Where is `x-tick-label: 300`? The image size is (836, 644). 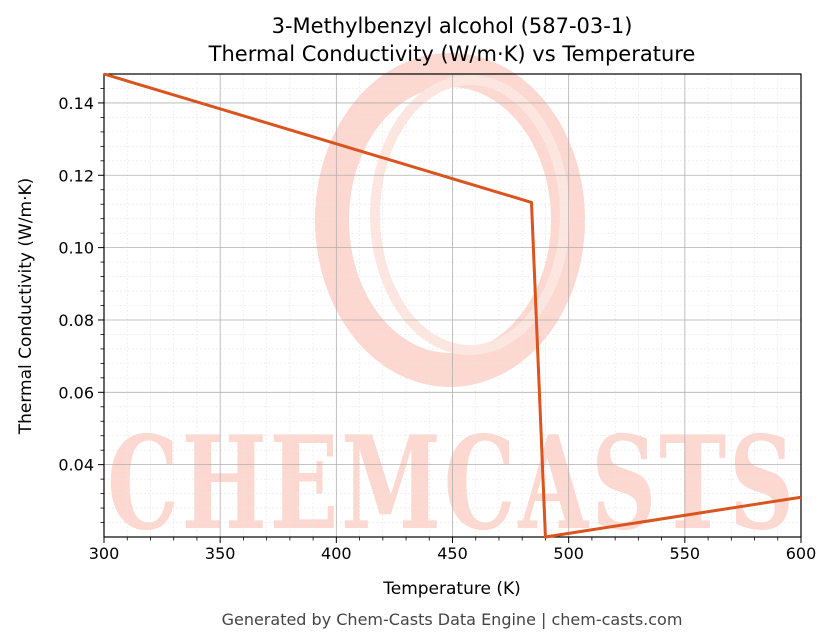
x-tick-label: 300 is located at coordinates (104, 553).